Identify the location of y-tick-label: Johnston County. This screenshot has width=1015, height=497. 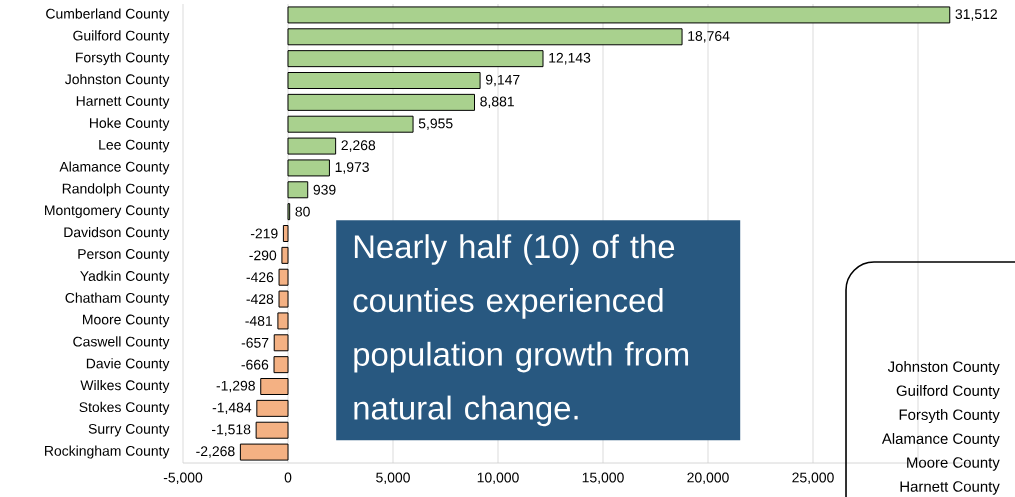
(117, 80).